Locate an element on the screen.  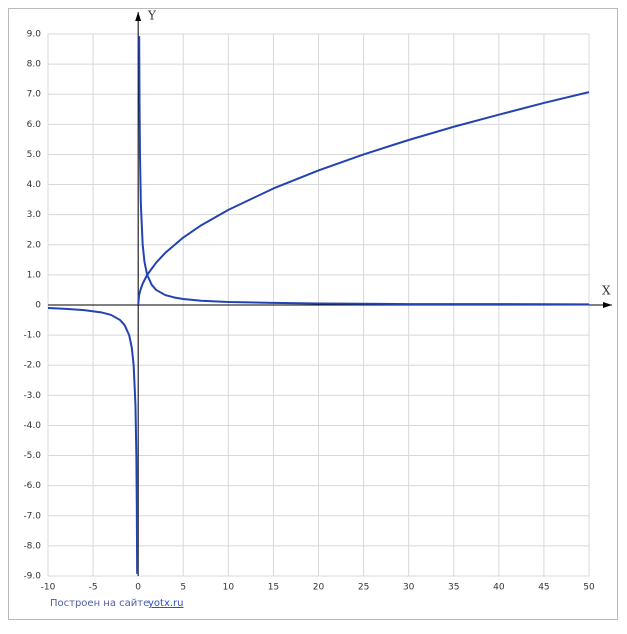
y-tick-label: -2.0 is located at coordinates (32, 366).